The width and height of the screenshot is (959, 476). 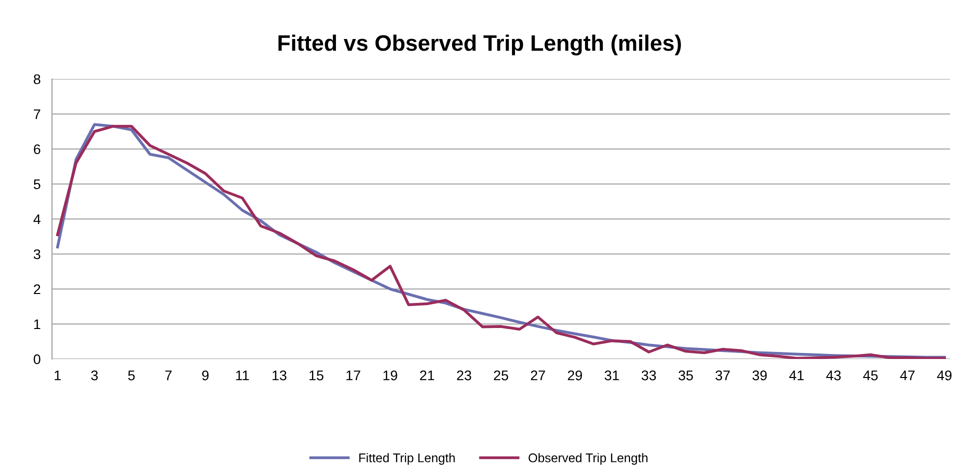 What do you see at coordinates (685, 375) in the screenshot?
I see `x-tick-label: 35` at bounding box center [685, 375].